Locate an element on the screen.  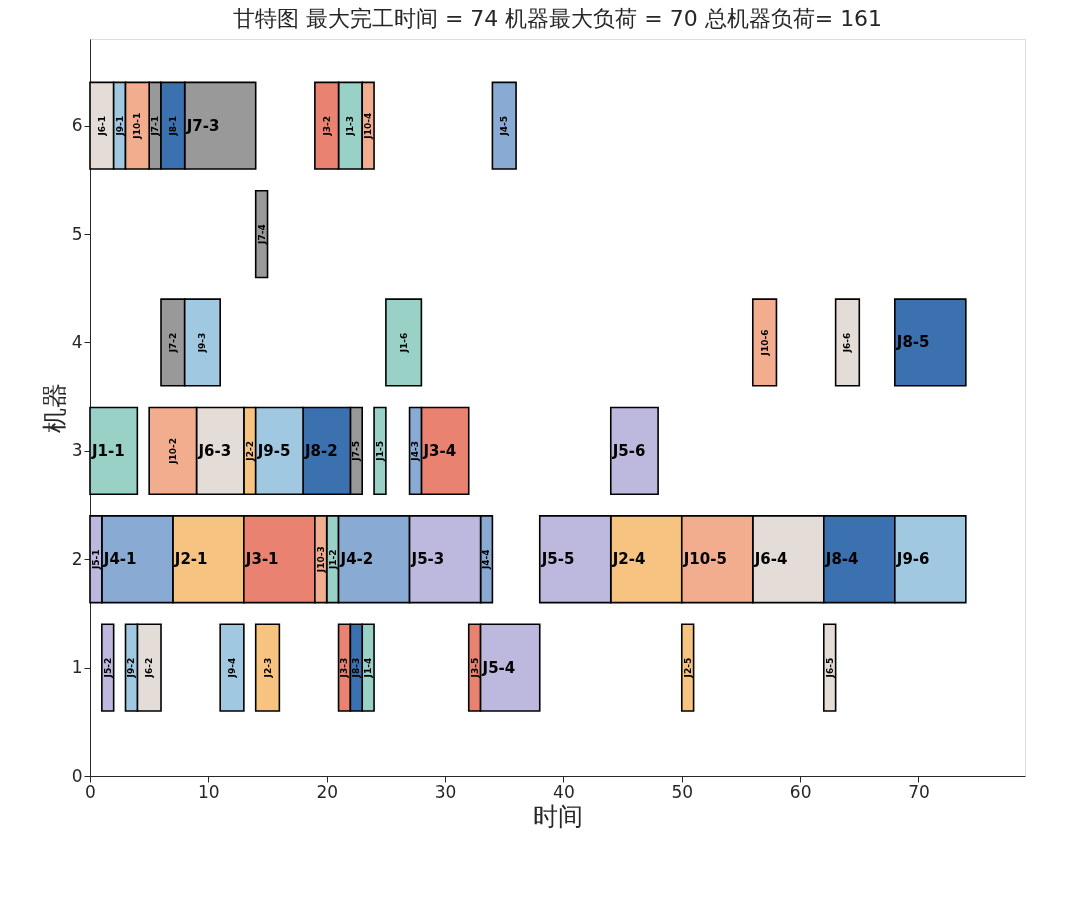
data-label: J6-6 is located at coordinates (847, 343).